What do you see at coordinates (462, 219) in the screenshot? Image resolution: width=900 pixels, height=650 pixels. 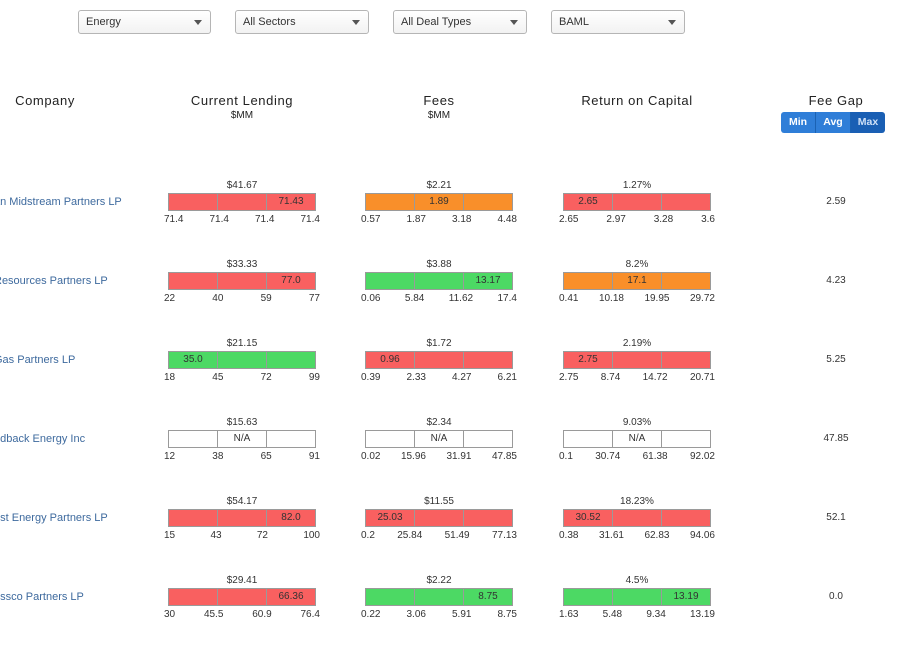 I see `tick-label: 3.18` at bounding box center [462, 219].